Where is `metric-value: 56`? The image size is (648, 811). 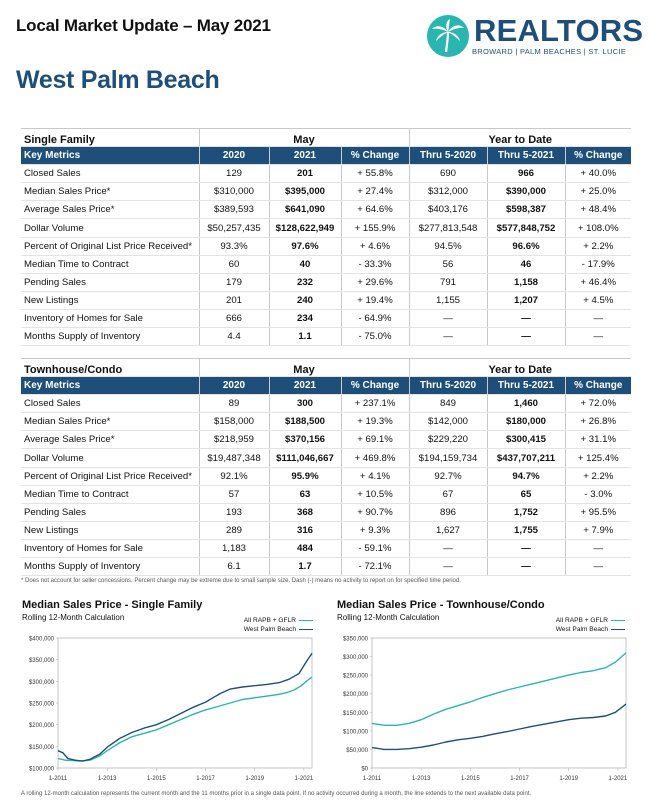
metric-value: 56 is located at coordinates (448, 264).